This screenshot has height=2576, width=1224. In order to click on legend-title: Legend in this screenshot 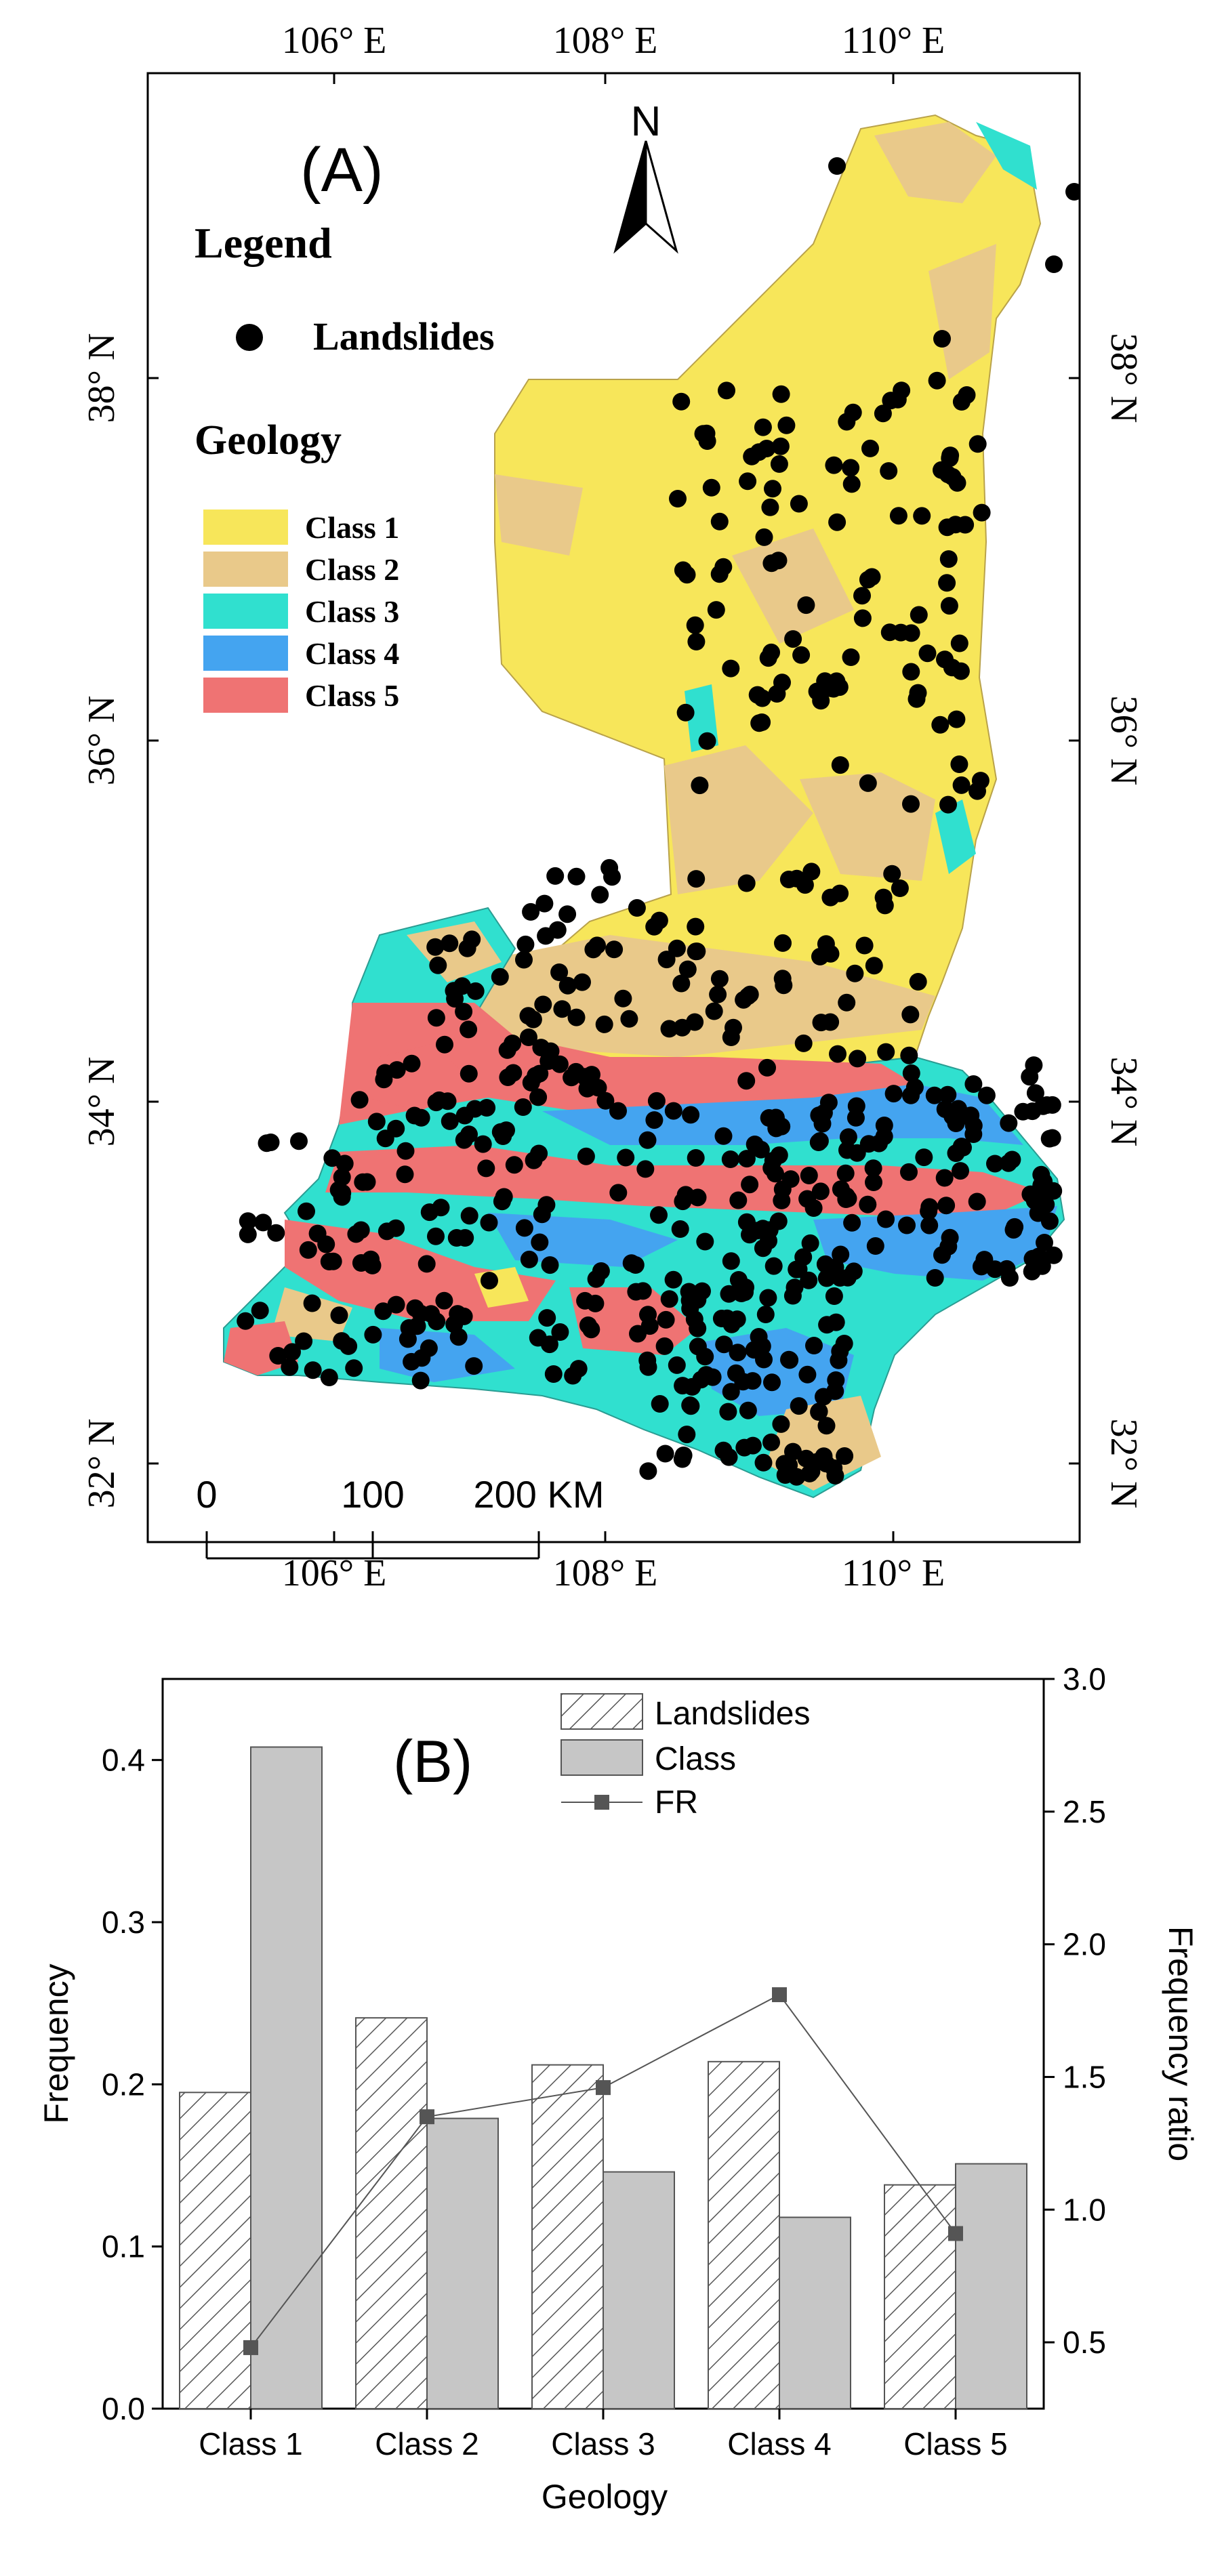, I will do `click(263, 243)`.